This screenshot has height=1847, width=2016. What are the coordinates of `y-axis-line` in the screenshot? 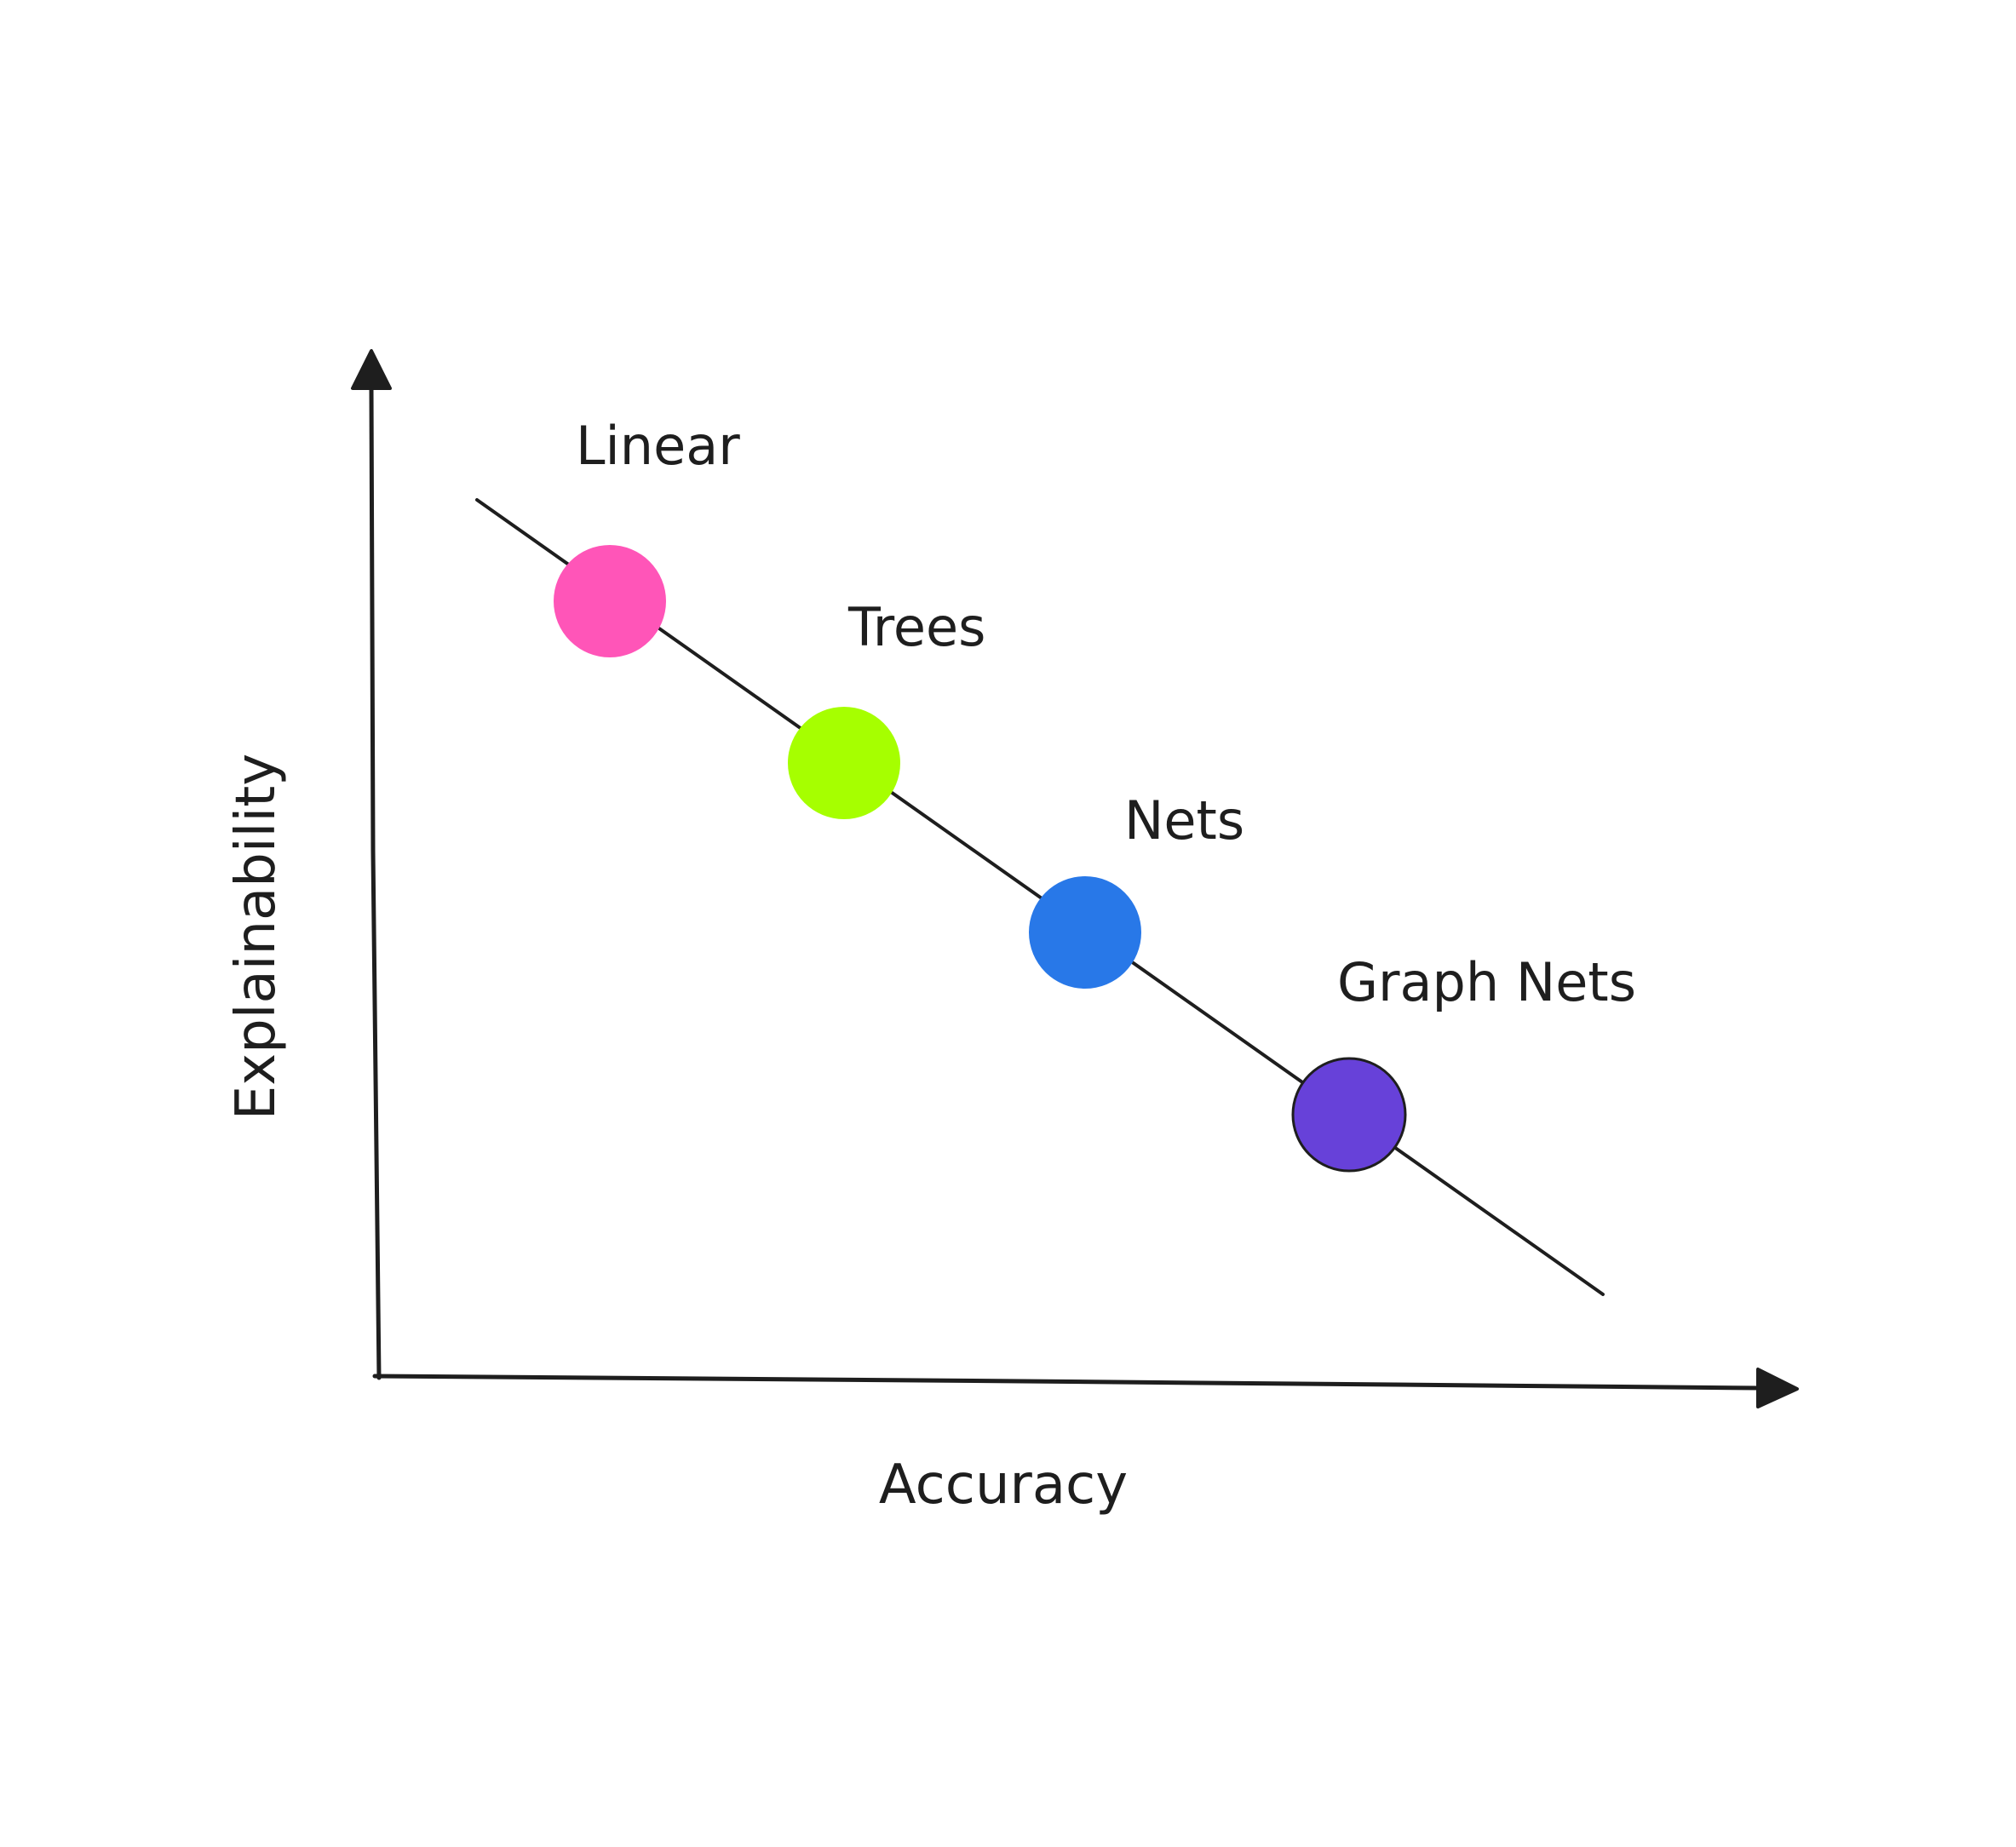 It's located at (375, 883).